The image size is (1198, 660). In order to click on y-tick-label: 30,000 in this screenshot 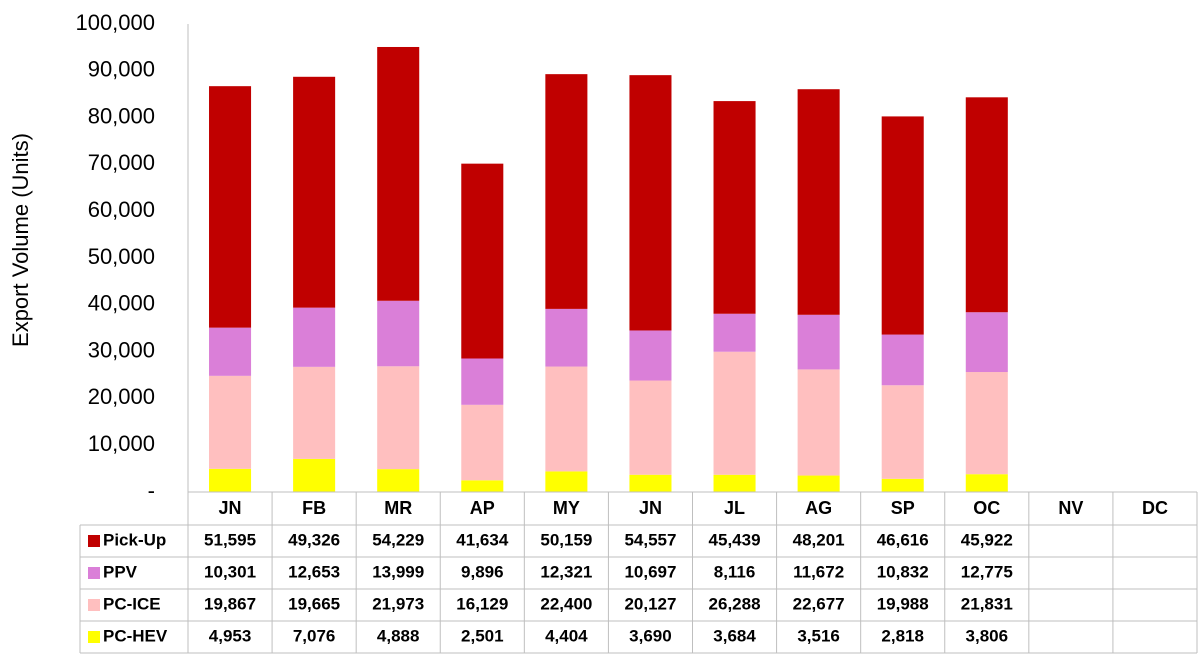, I will do `click(121, 349)`.